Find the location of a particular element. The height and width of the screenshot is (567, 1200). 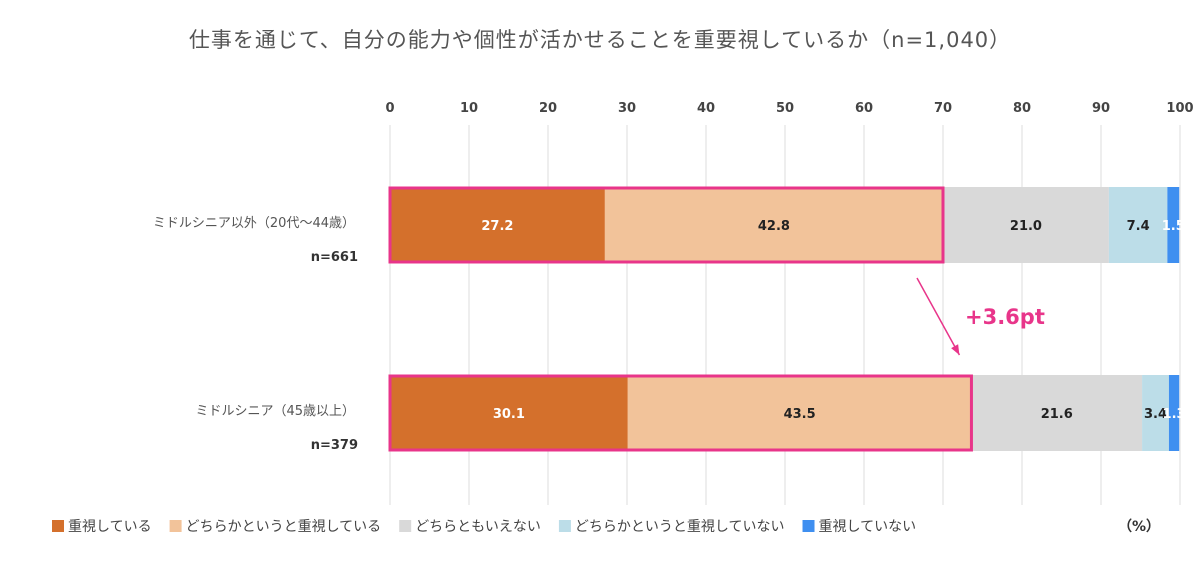

annotation-text: +3.6pt is located at coordinates (1005, 317).